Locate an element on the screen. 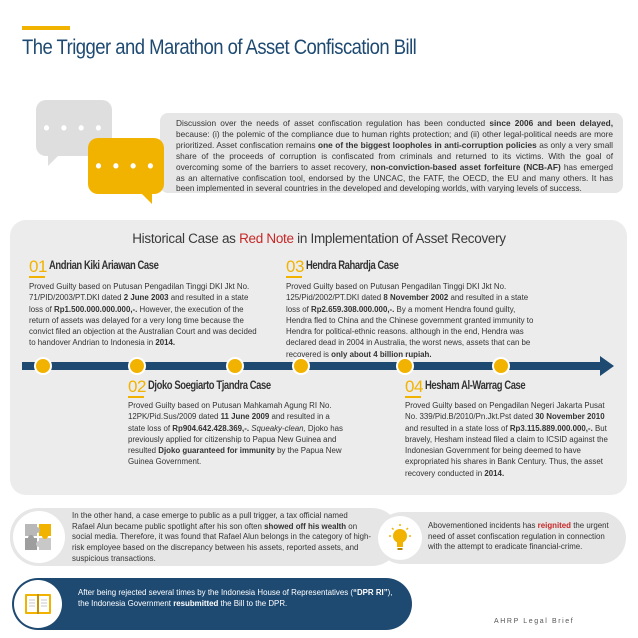 This screenshot has height=638, width=638. red-note-highlight: Red Note is located at coordinates (266, 238).